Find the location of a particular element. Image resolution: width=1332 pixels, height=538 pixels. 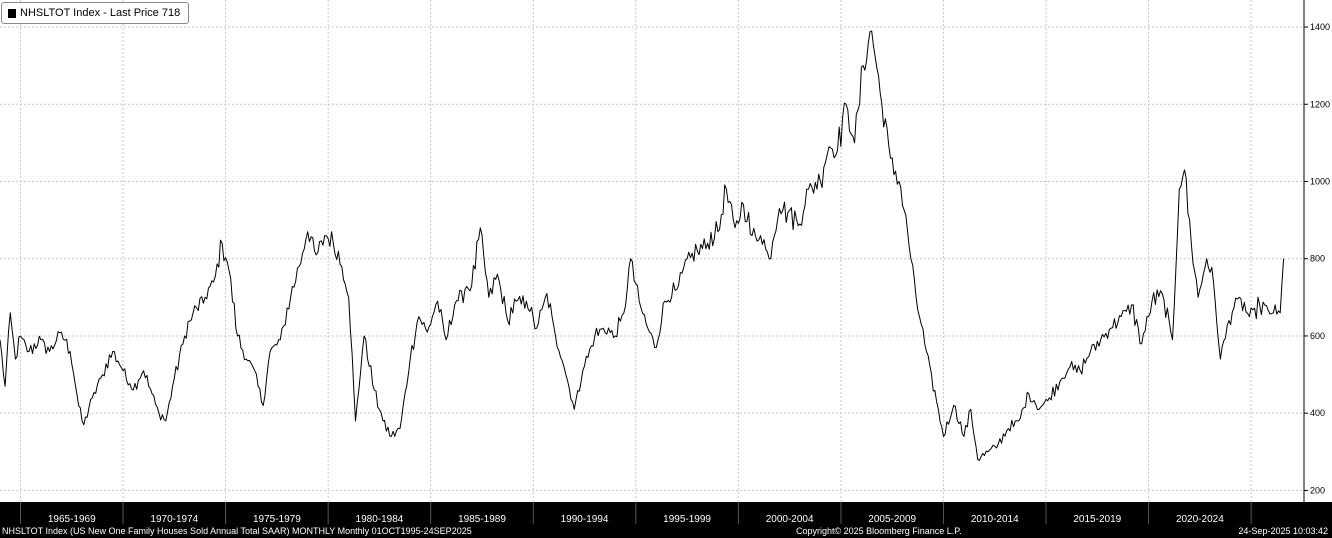

legend-label: NHSLTOT Index - Last Price 718 is located at coordinates (100, 13).